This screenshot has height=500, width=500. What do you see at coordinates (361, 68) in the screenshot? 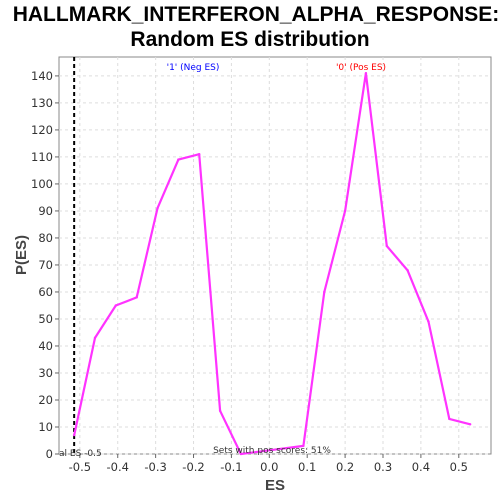
I see `pos-es-label: '0' (Pos ES)` at bounding box center [361, 68].